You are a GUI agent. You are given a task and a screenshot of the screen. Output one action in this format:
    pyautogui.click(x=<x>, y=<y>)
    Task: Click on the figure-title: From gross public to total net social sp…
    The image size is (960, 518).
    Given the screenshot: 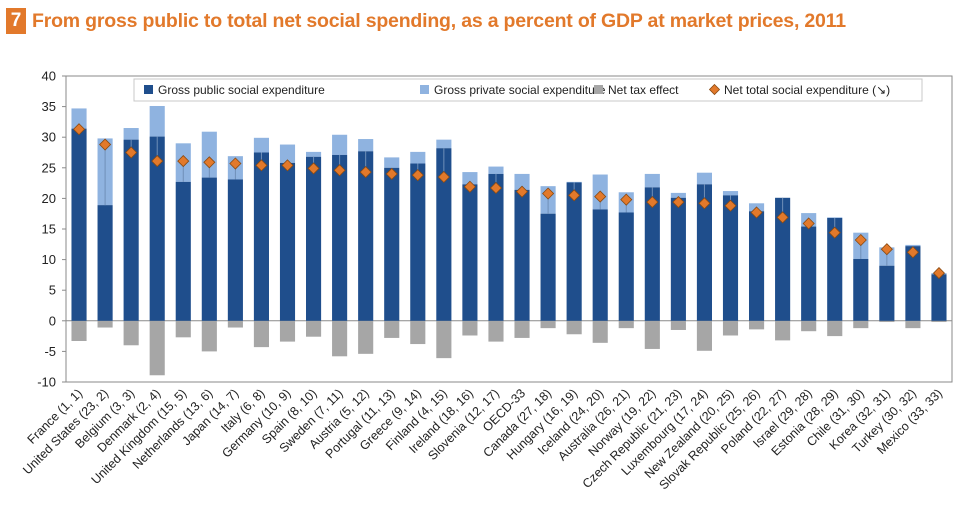 What is the action you would take?
    pyautogui.click(x=439, y=20)
    